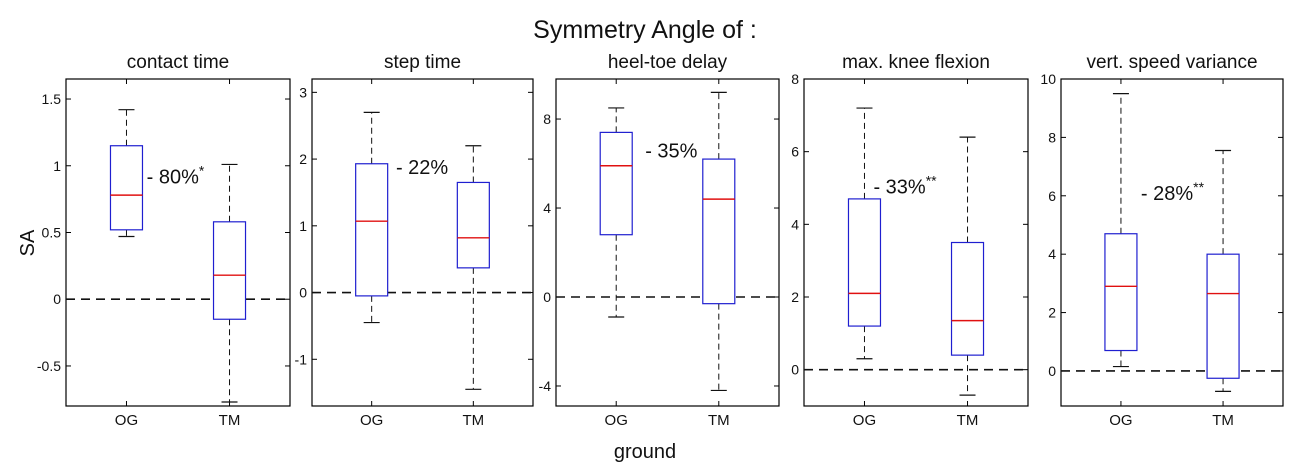 This screenshot has height=472, width=1291. Describe the element at coordinates (645, 452) in the screenshot. I see `x-axis-label: ground` at that location.